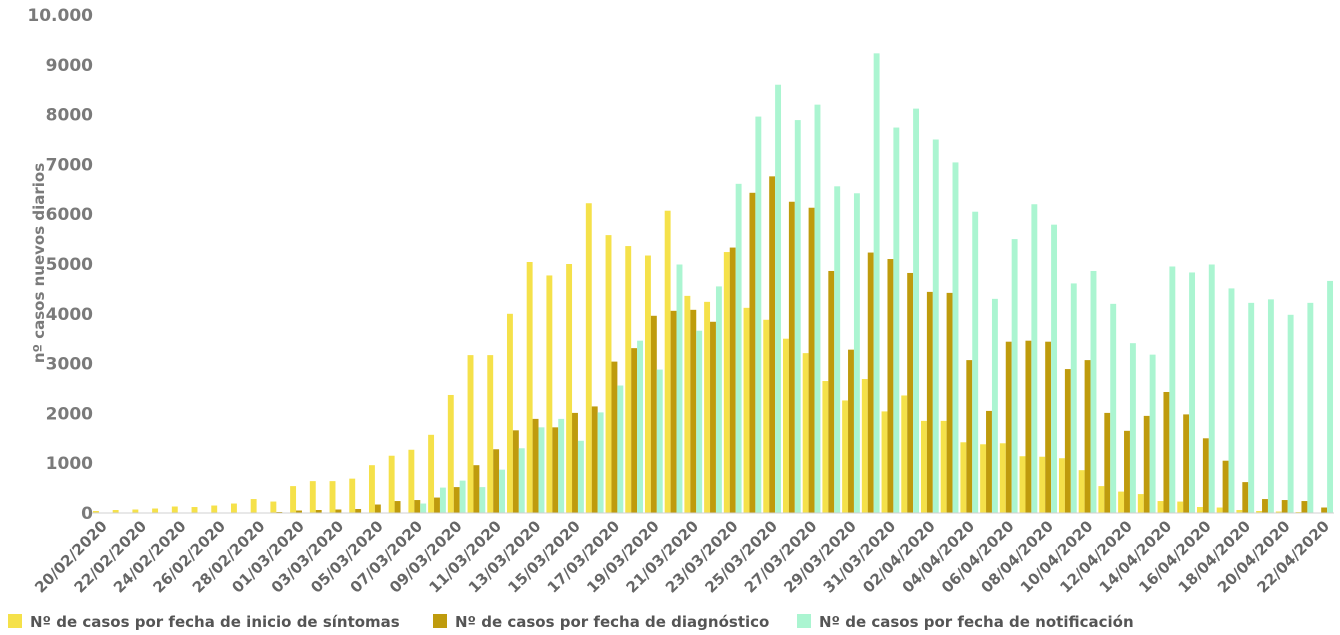  I want to click on y-tick-label: 10.000, so click(60, 16).